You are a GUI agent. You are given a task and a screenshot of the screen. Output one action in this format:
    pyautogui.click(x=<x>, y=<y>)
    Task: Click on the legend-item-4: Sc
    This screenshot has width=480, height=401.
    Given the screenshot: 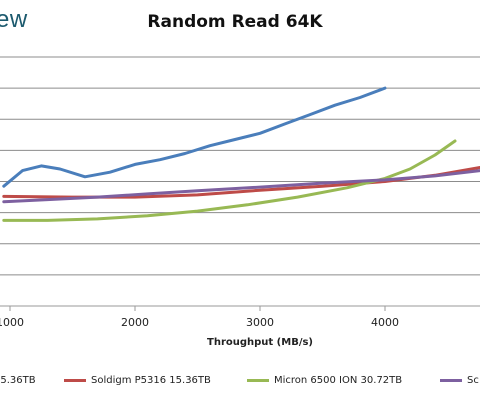 What is the action you would take?
    pyautogui.click(x=459, y=380)
    